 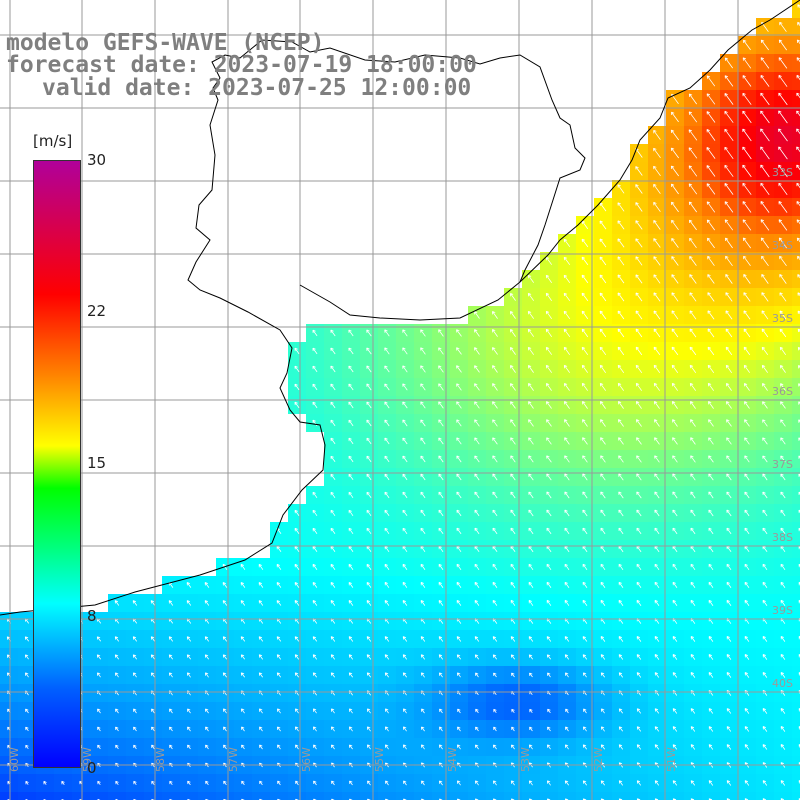 What do you see at coordinates (782, 318) in the screenshot?
I see `lat-label: 35S` at bounding box center [782, 318].